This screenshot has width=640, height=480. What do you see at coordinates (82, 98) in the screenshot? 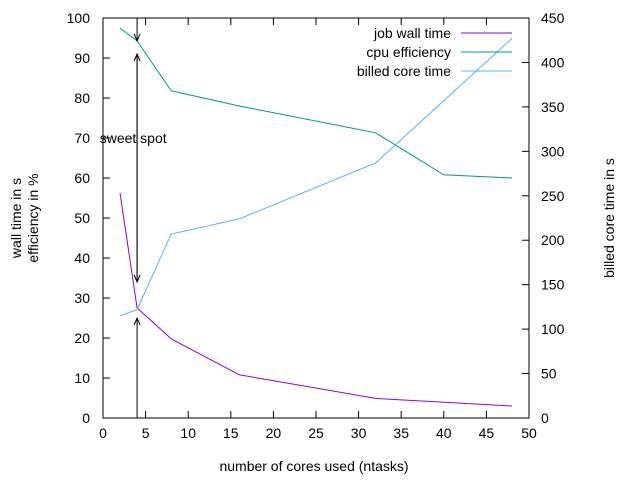
I see `y-tick-label: 80` at bounding box center [82, 98].